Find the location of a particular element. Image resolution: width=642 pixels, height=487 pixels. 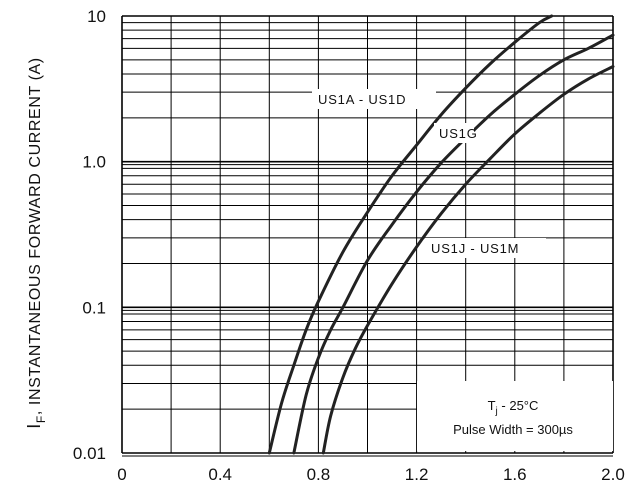

series-label-us1j-us1m: US1J - US1M is located at coordinates (475, 248).